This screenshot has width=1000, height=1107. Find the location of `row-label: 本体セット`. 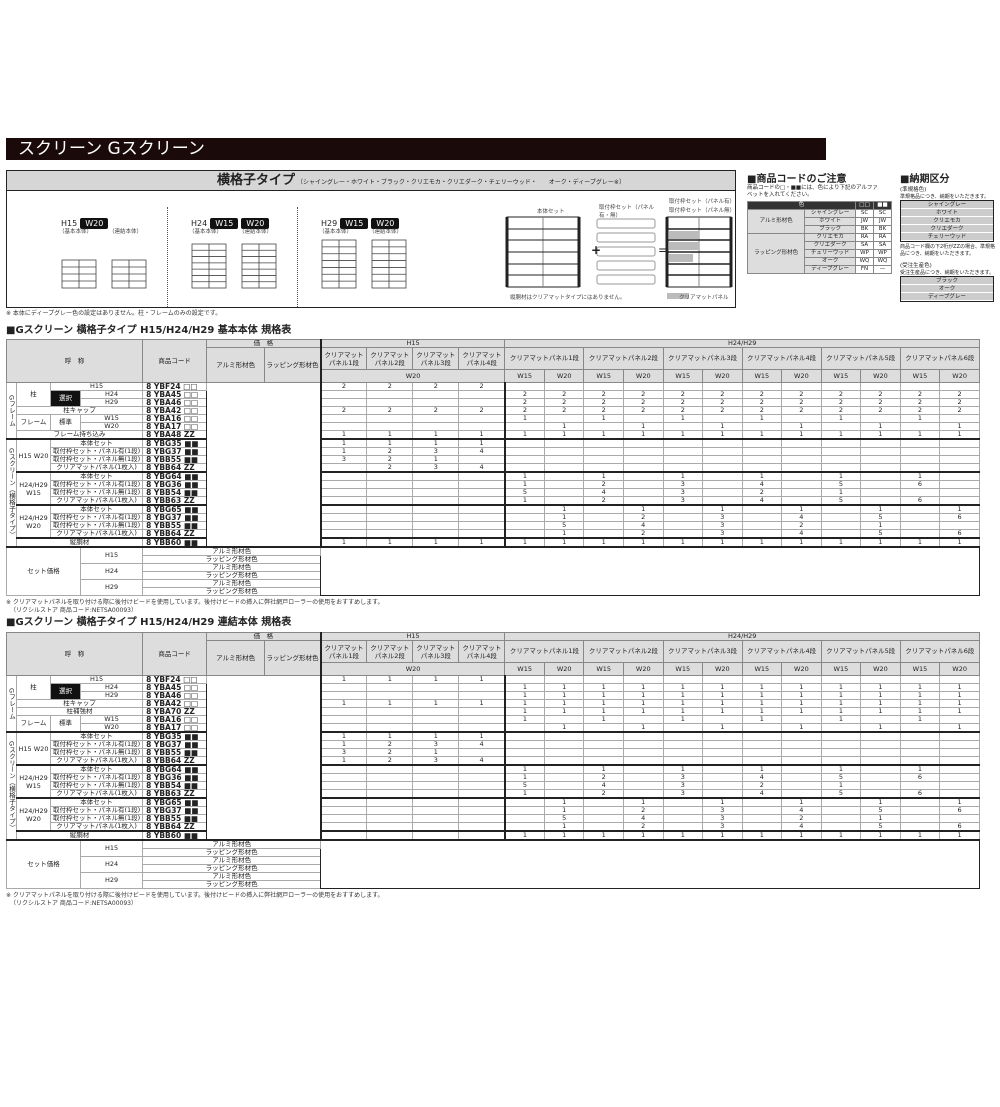

row-label: 本体セット is located at coordinates (97, 443).